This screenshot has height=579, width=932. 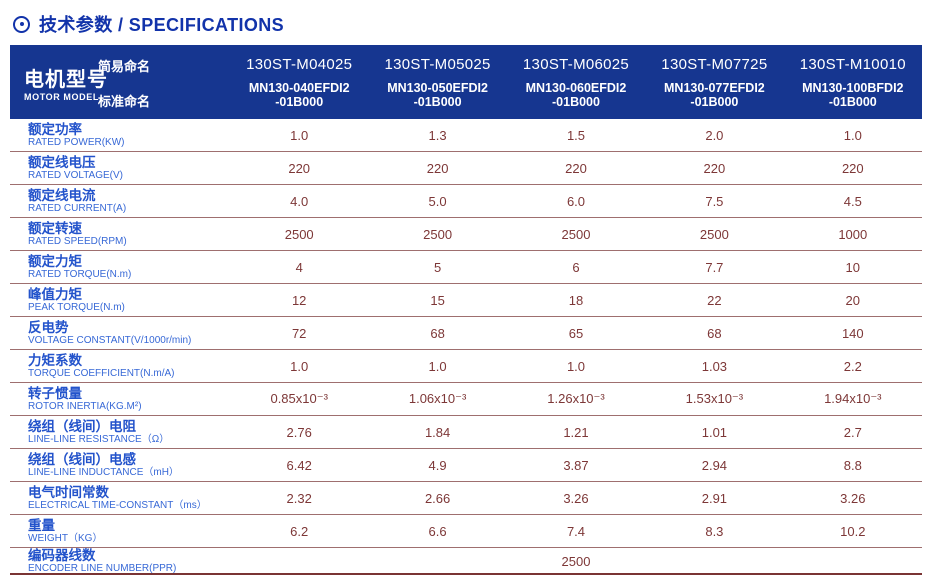 I want to click on model-standard-name: MN130-060EFDI2 -01B000, so click(x=576, y=96).